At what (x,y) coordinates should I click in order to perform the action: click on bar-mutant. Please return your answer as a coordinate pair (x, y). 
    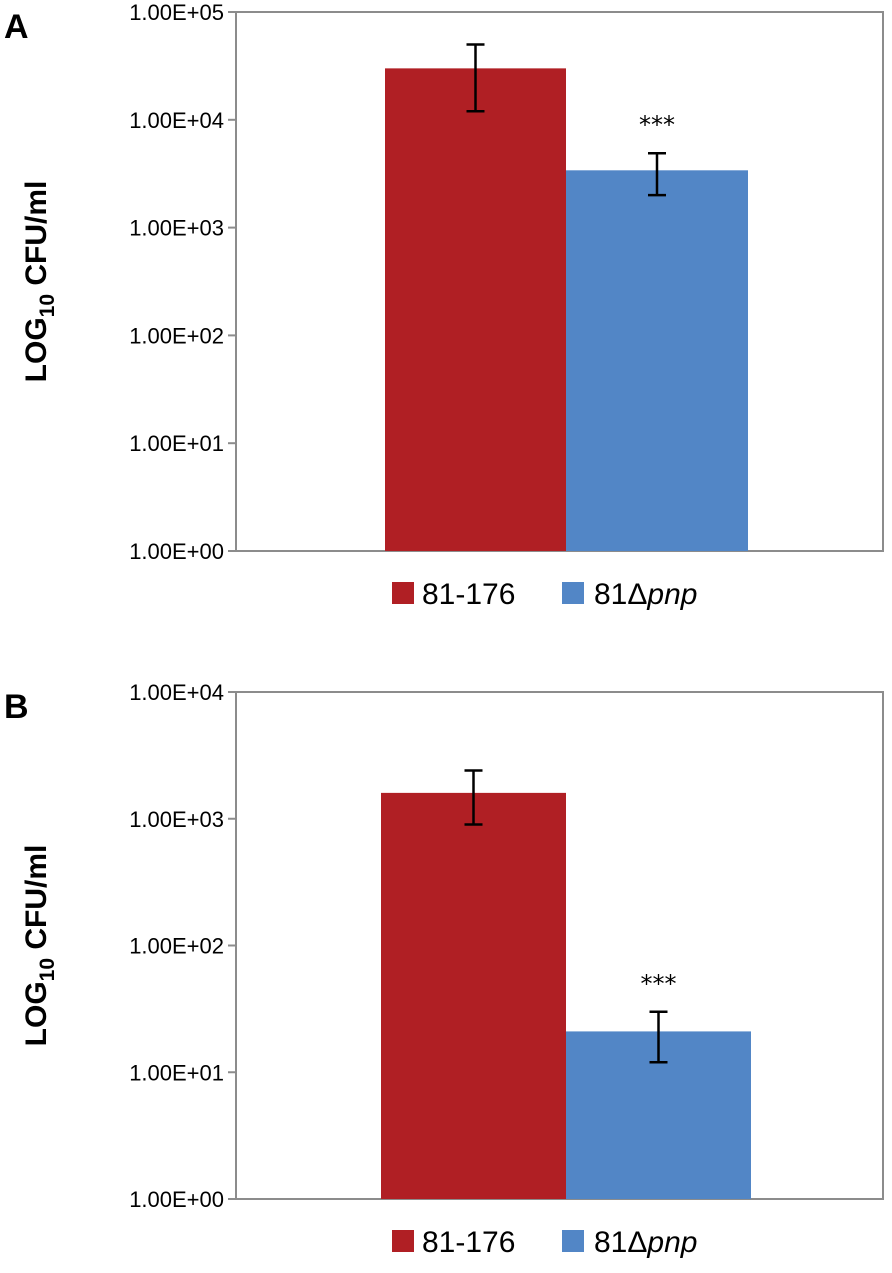
    Looking at the image, I should click on (657, 360).